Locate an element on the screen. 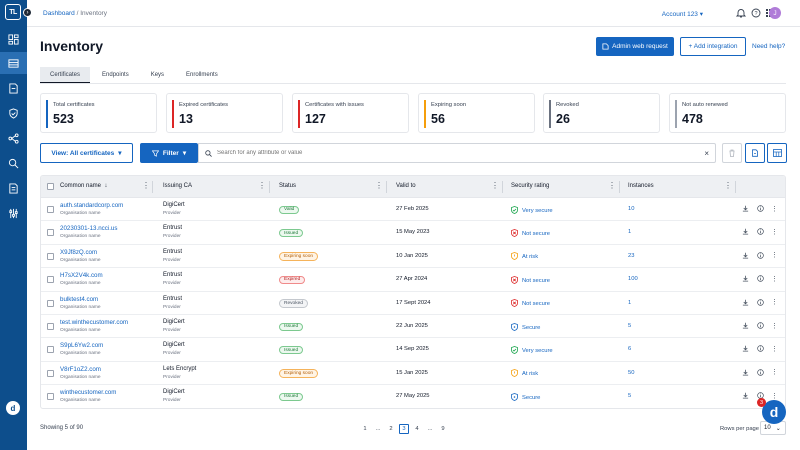 The height and width of the screenshot is (450, 800). collapse-sidebar-icon: › is located at coordinates (27, 12).